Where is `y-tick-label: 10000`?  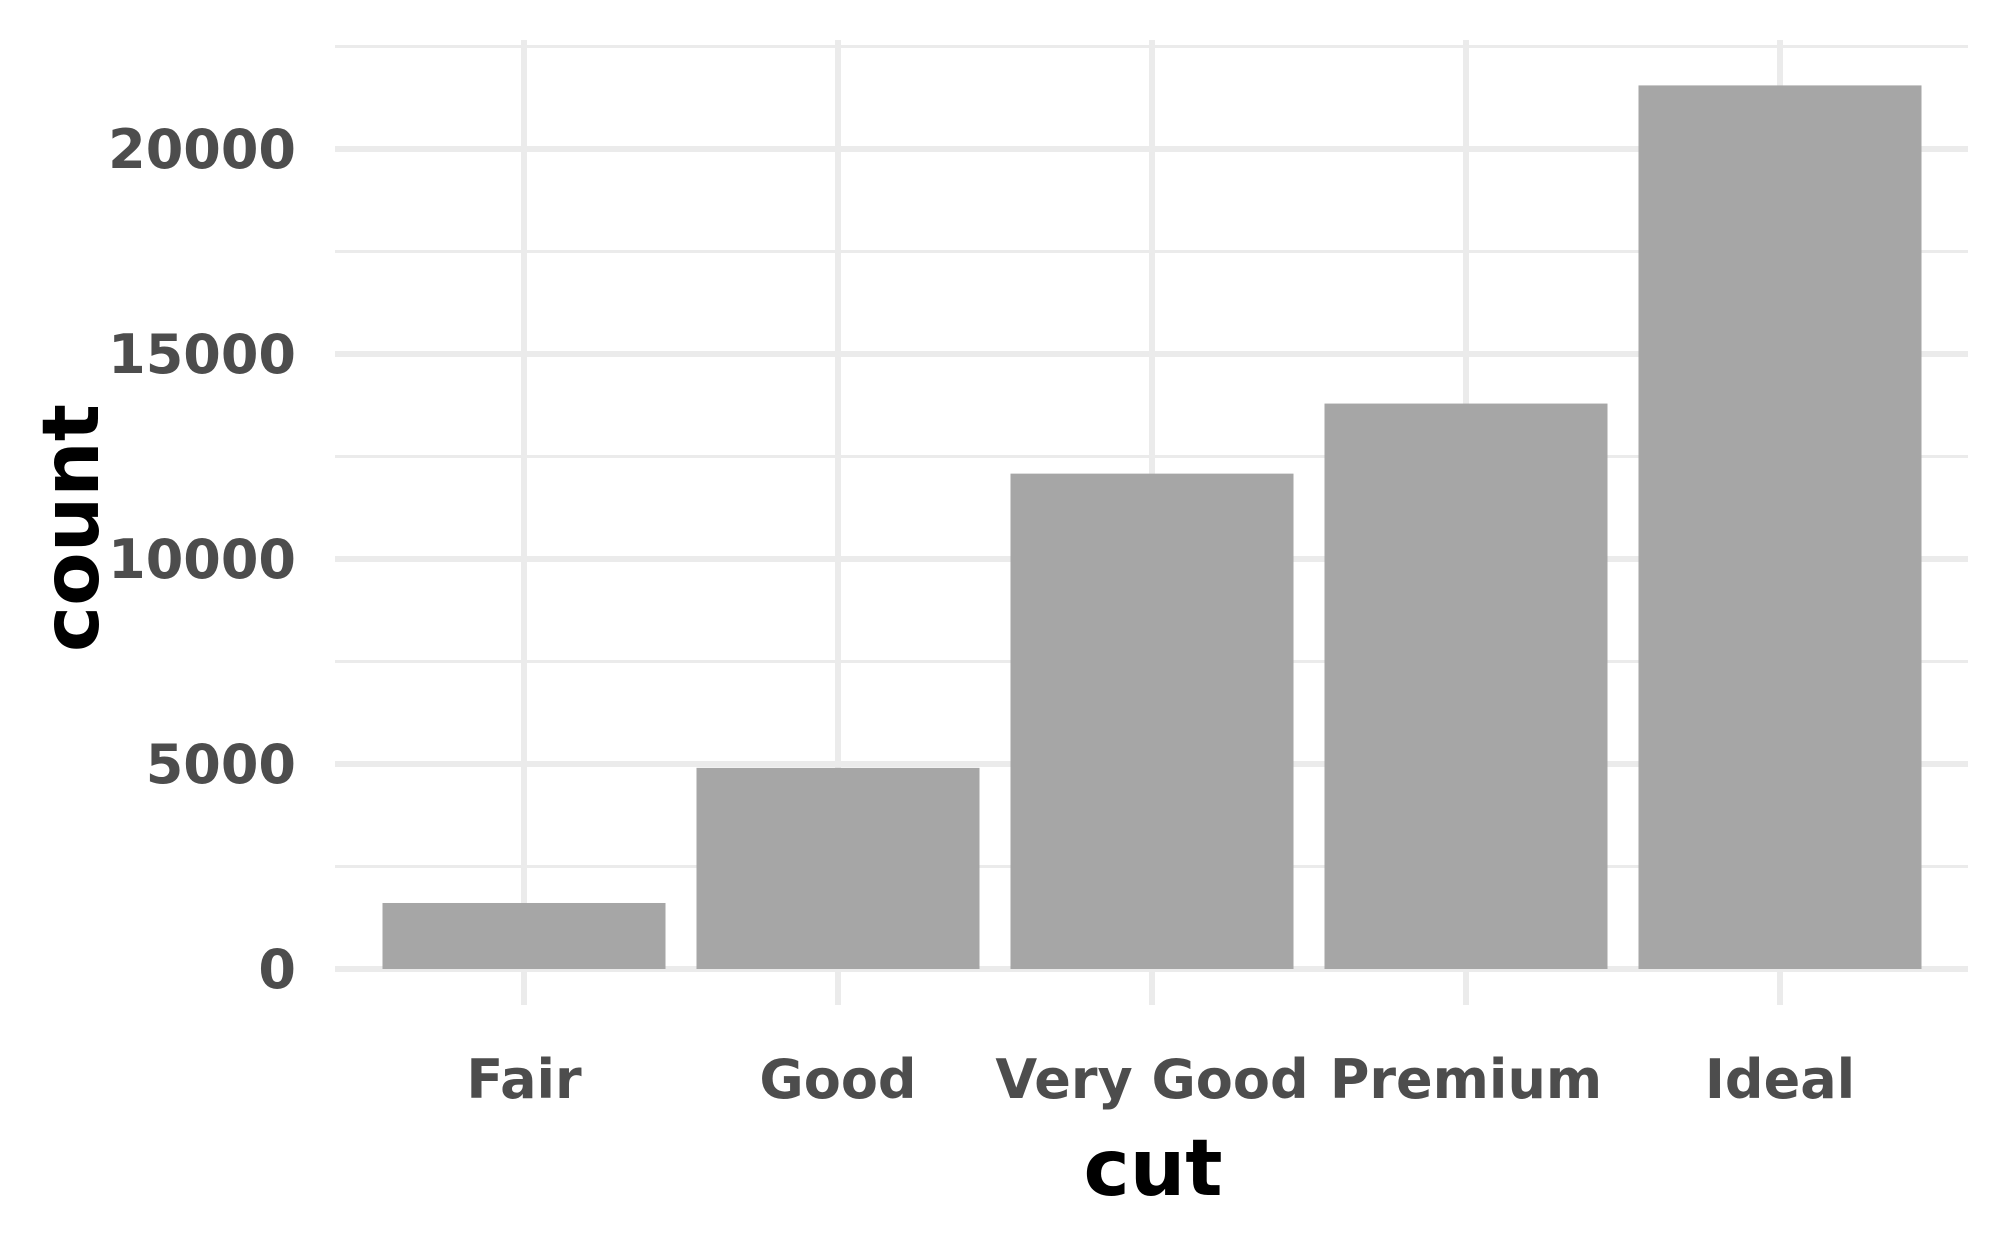
y-tick-label: 10000 is located at coordinates (202, 559).